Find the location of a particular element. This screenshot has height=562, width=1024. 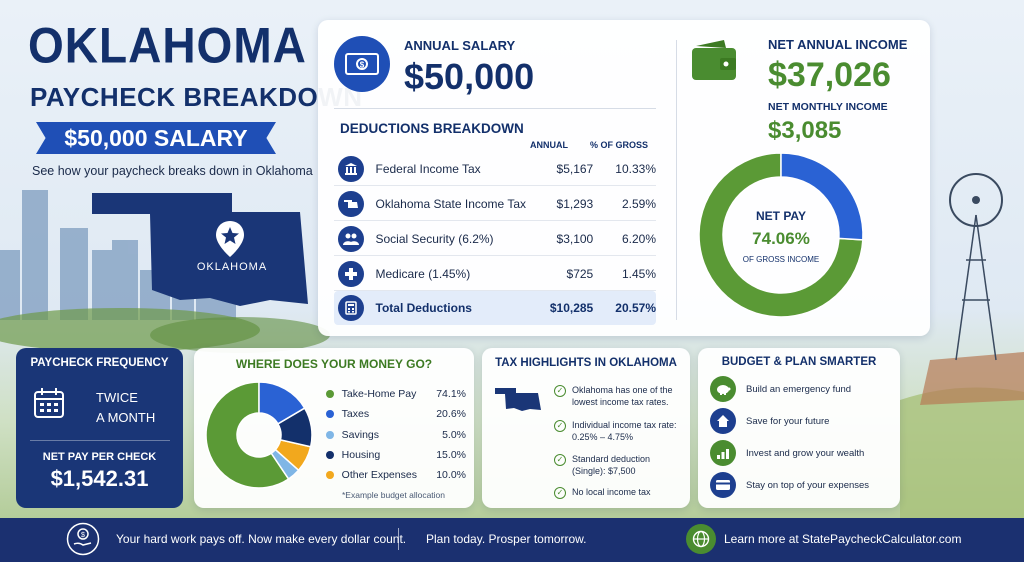

tax-highlights-card is located at coordinates (586, 428).